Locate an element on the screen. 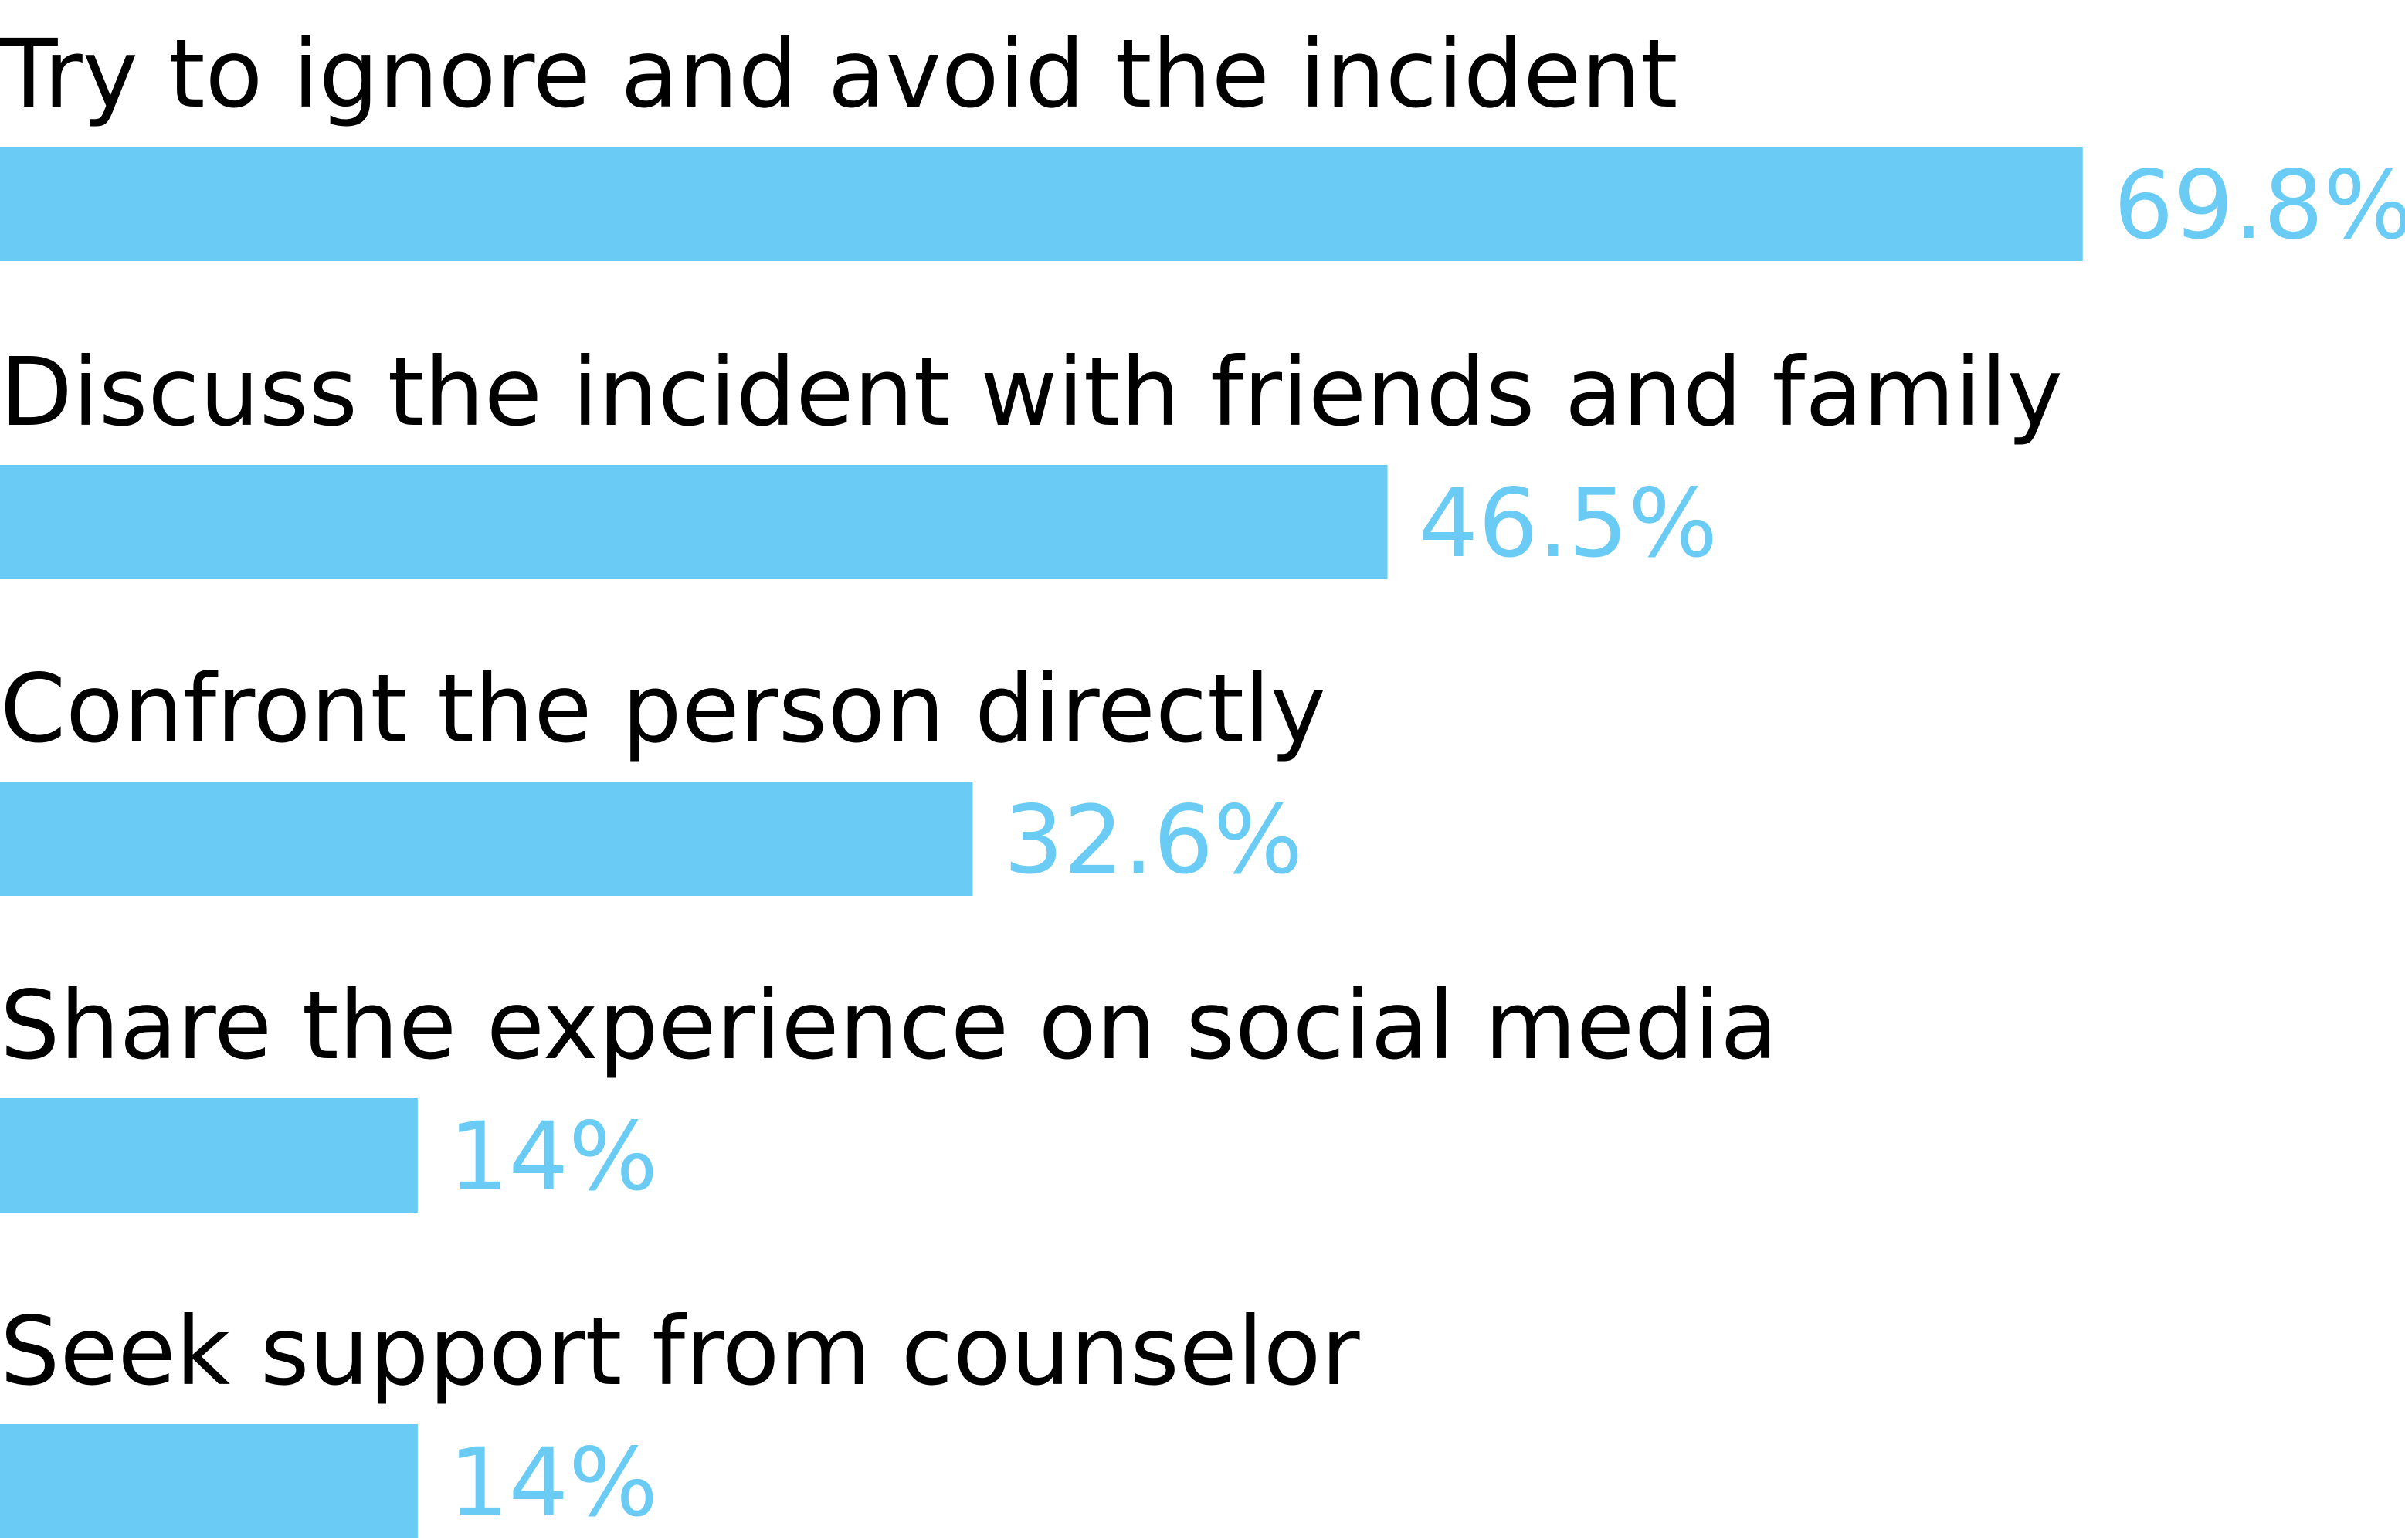  value-label: 32.6% is located at coordinates (1154, 840).